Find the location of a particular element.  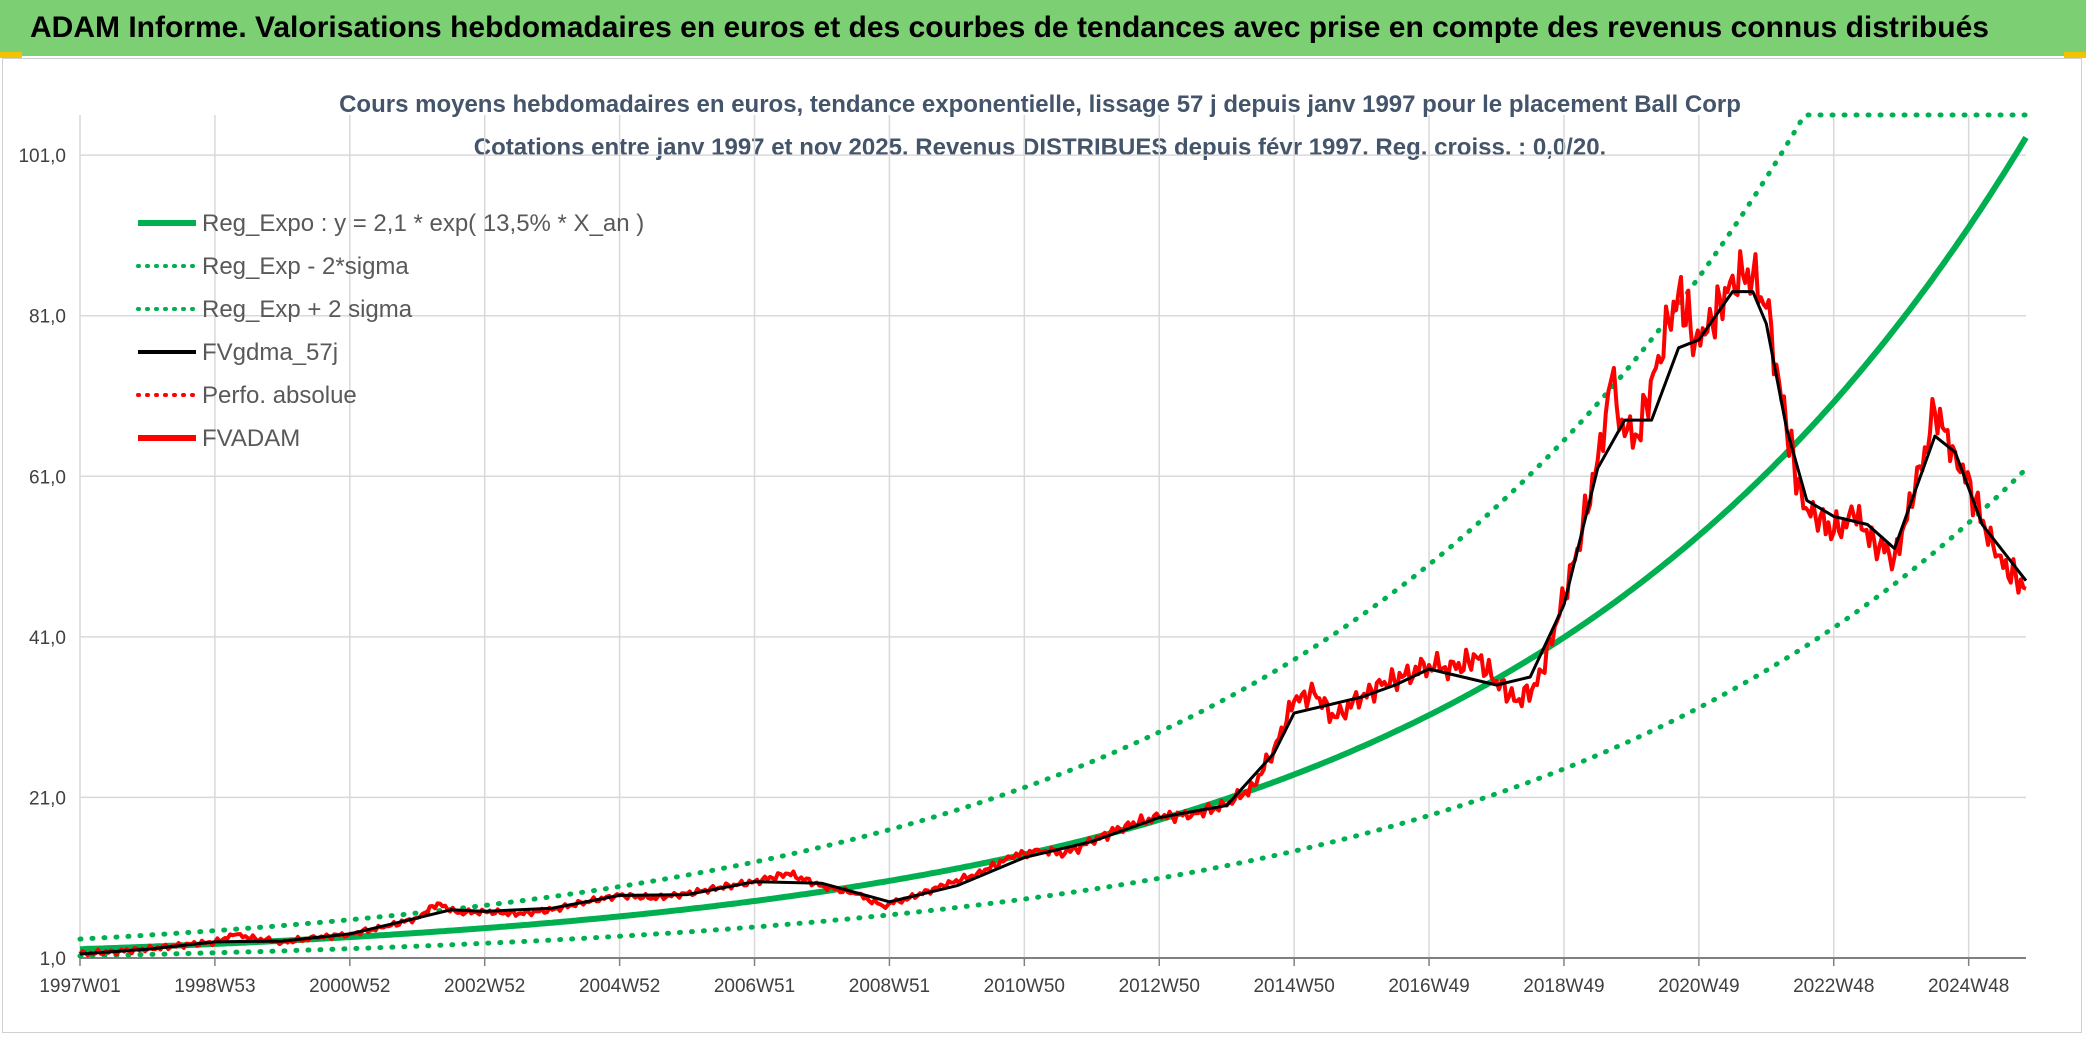

y-tick-label: 41,0 is located at coordinates (47, 638).